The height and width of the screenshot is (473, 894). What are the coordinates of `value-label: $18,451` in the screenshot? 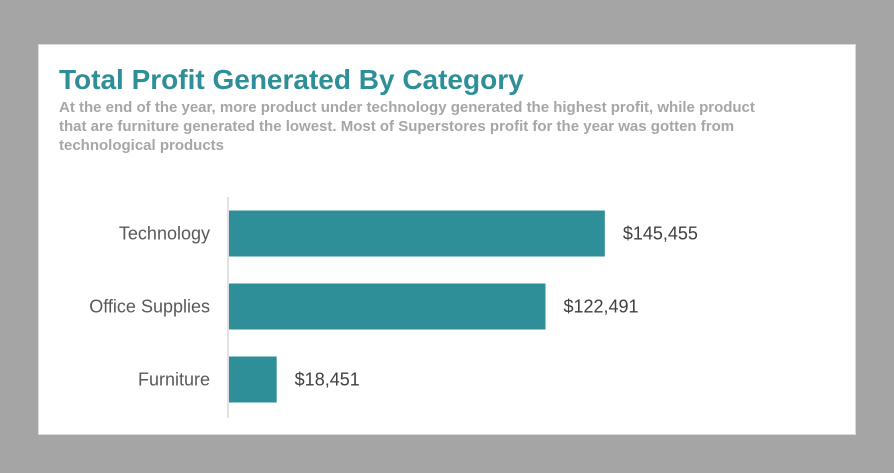 It's located at (327, 380).